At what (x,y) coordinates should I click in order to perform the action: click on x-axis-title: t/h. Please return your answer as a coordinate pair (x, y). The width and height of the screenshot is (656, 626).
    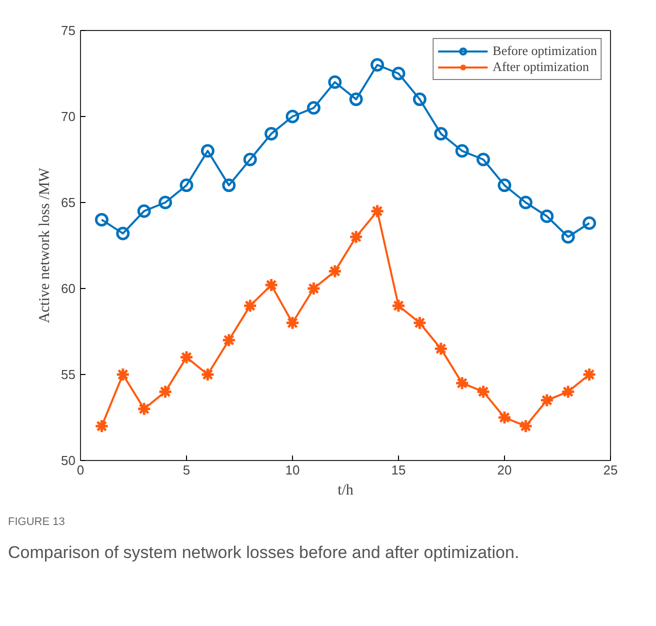
    Looking at the image, I should click on (346, 490).